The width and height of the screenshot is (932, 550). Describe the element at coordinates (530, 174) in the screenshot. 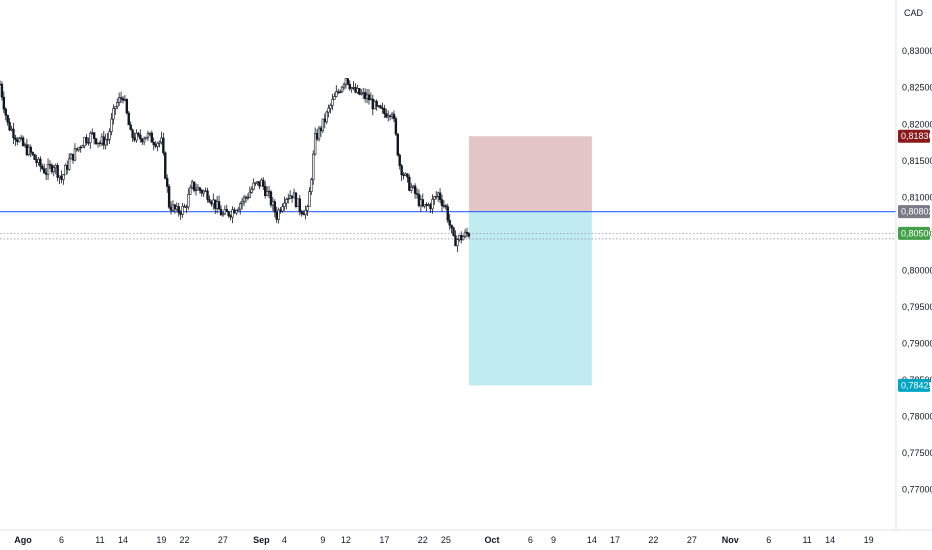

I see `stop-loss-zone` at that location.